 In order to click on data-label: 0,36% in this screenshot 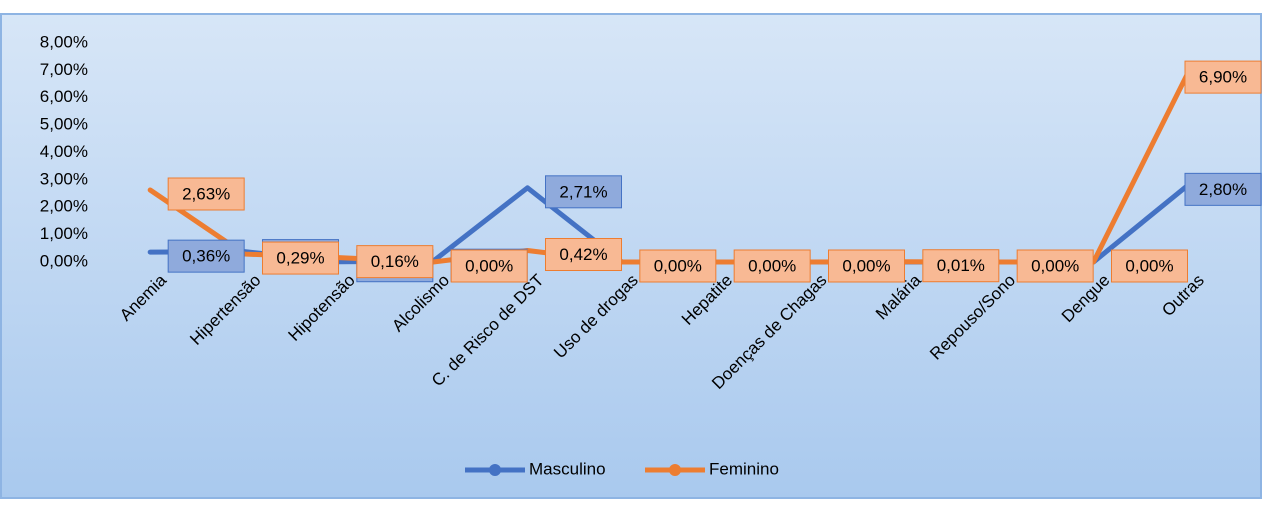, I will do `click(206, 256)`.